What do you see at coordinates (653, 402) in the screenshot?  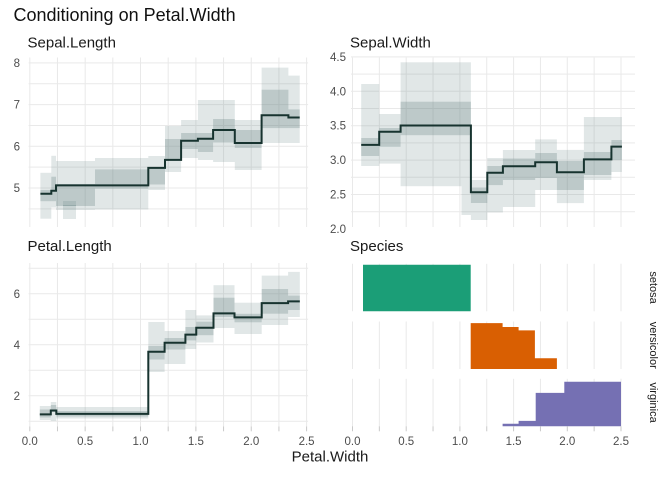 I see `svg-text: virginica` at bounding box center [653, 402].